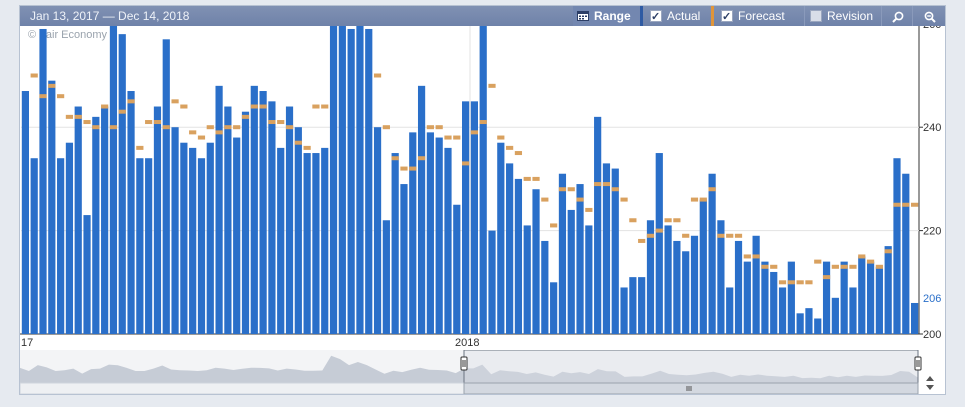  What do you see at coordinates (250, 343) in the screenshot?
I see `x-axis-ticks: 17 2018` at bounding box center [250, 343].